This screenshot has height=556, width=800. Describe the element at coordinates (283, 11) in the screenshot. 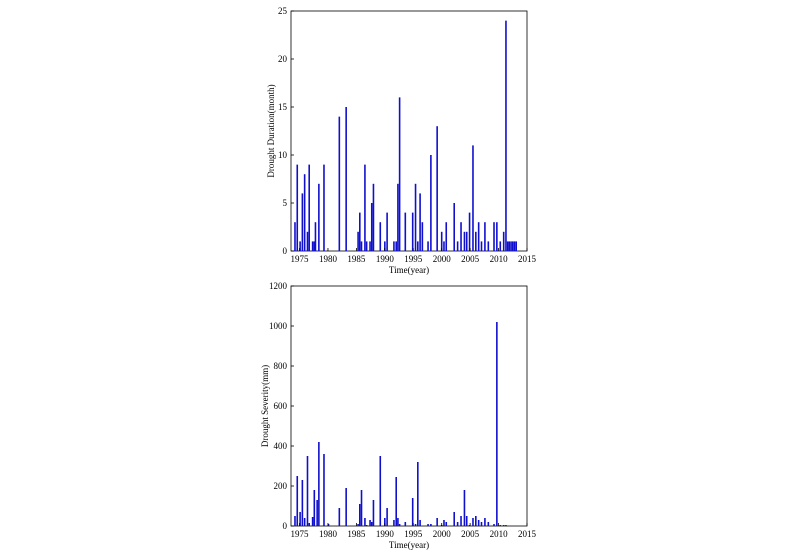

I see `duration-y-tick-label: 25` at that location.